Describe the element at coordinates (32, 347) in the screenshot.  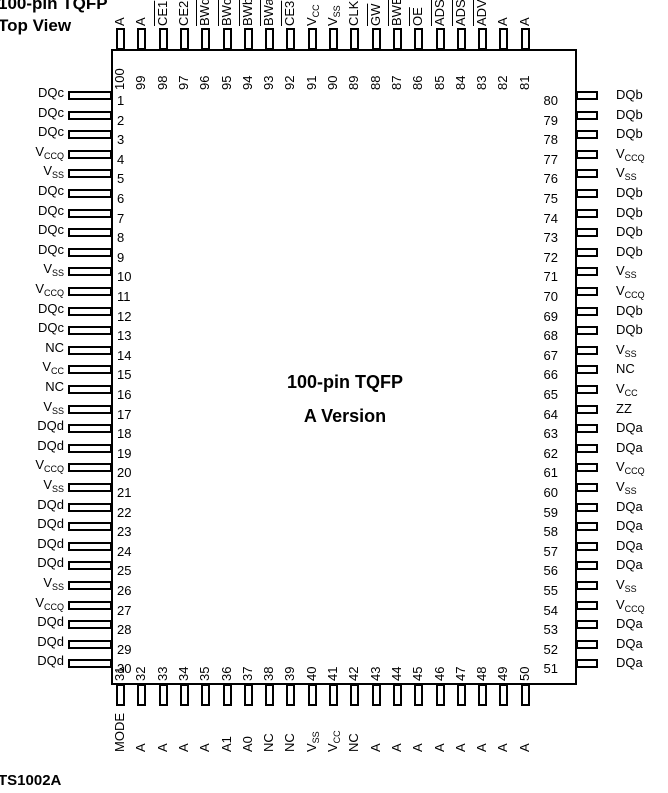
I see `pin-name-left: NC` at that location.